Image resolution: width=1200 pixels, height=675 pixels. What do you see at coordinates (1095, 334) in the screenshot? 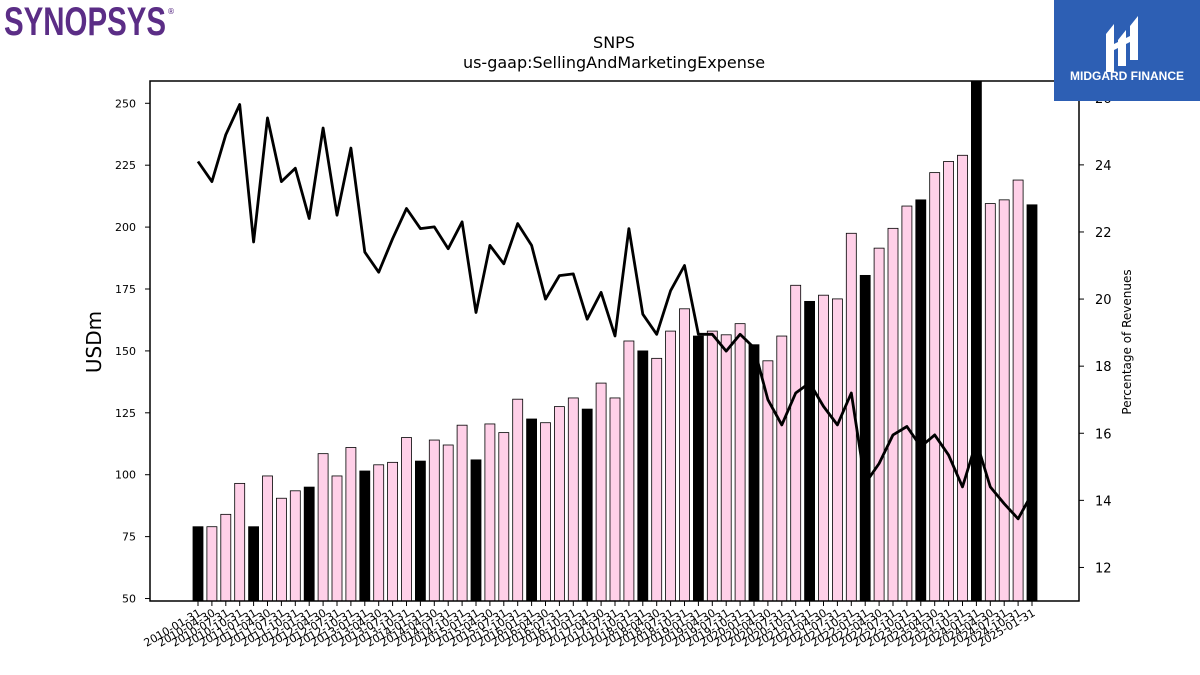
I see `y2-axis: 1214161820222426` at bounding box center [1095, 334].